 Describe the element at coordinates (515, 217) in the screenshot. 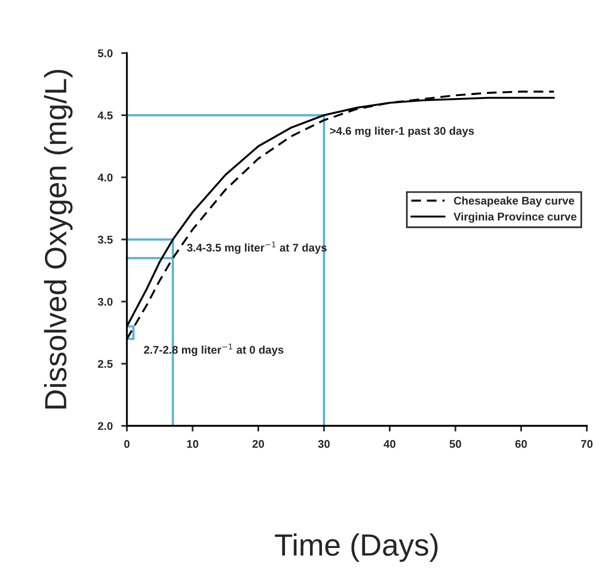

I see `legend-label: Virginia Province curve` at that location.